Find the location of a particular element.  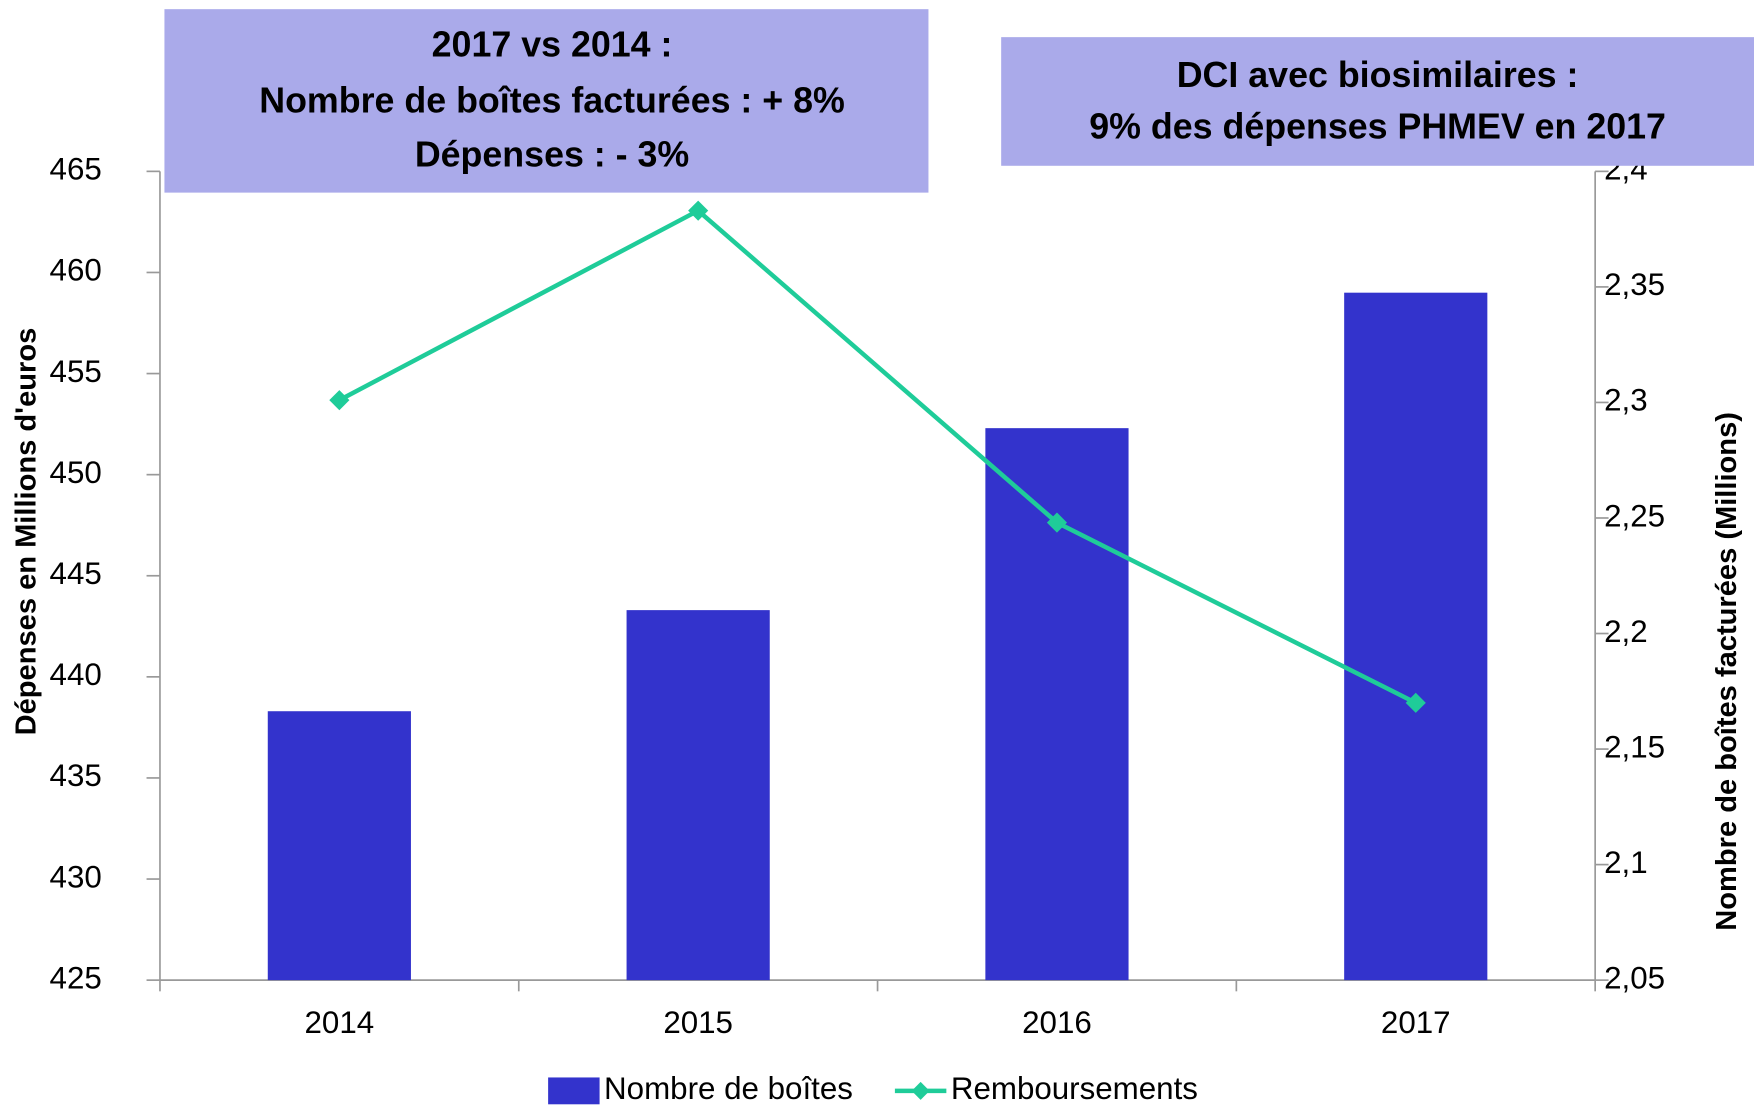

annotation-text: 9% des dépenses PHMEV en 2017 is located at coordinates (1377, 126).